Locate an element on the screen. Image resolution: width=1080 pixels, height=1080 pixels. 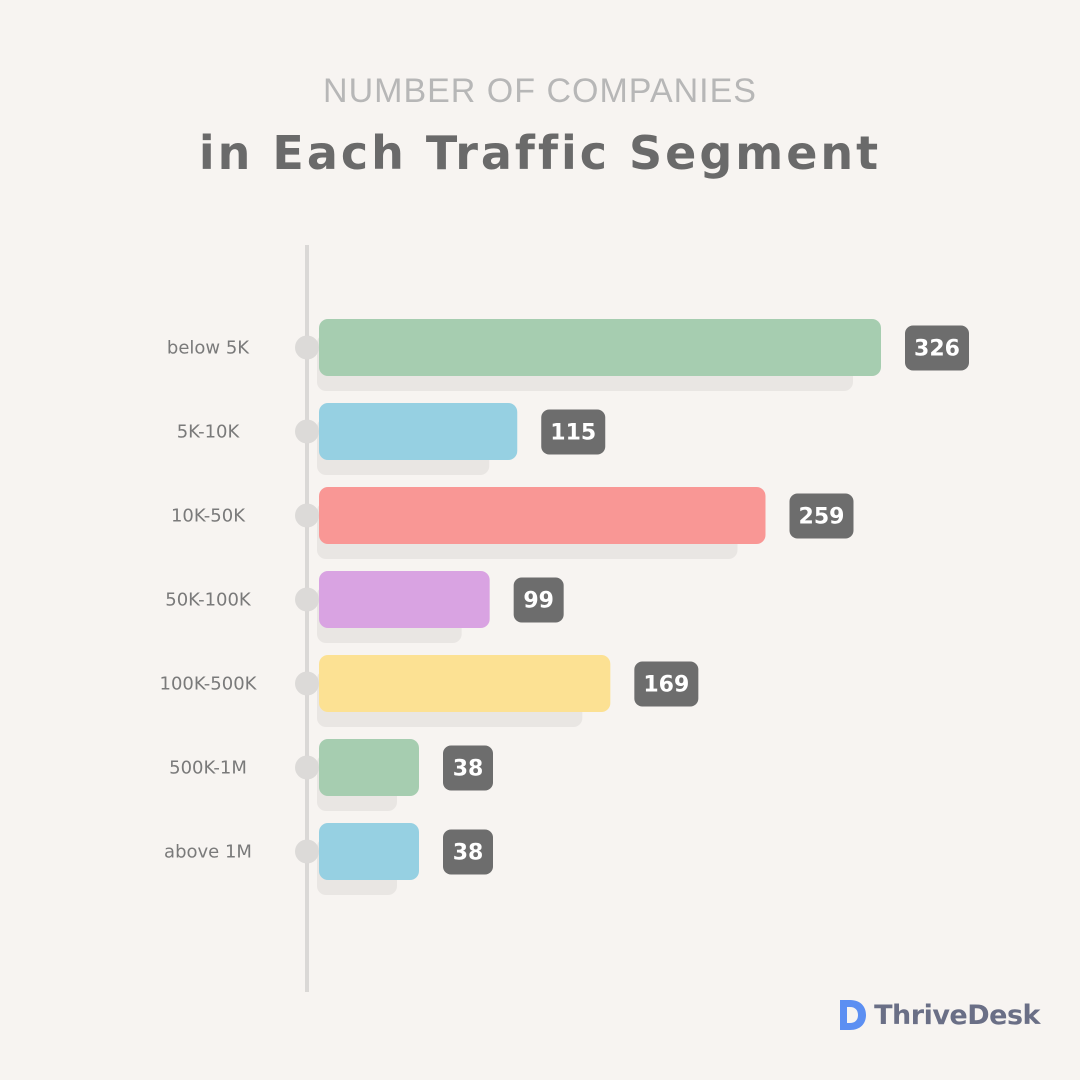
category-label: 5K-10K is located at coordinates (209, 432).